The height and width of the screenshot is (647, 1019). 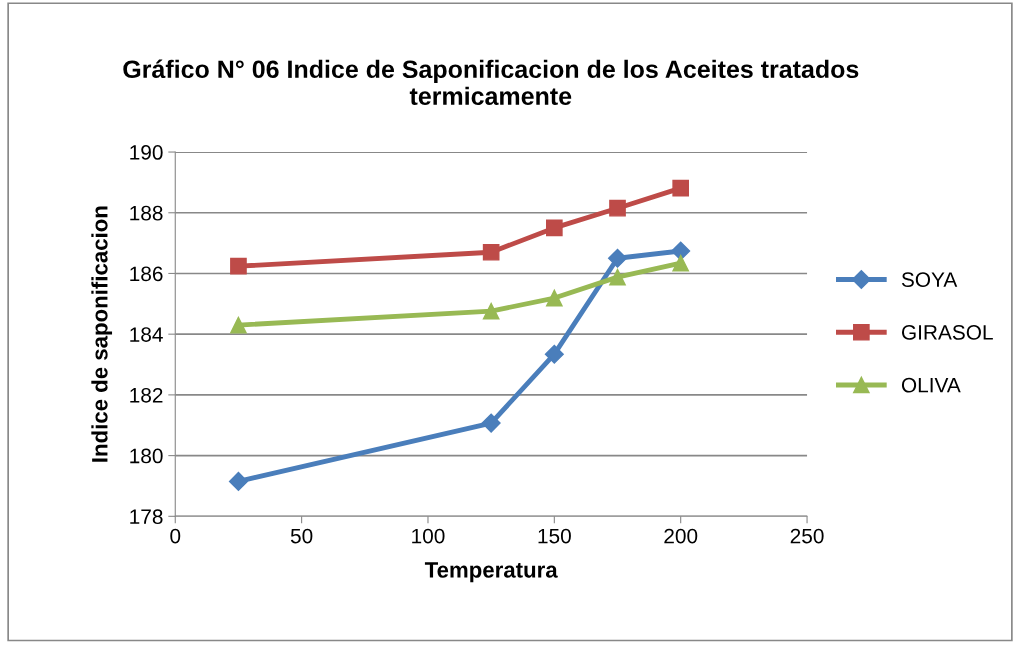 What do you see at coordinates (146, 395) in the screenshot?
I see `y-tick-label: 182` at bounding box center [146, 395].